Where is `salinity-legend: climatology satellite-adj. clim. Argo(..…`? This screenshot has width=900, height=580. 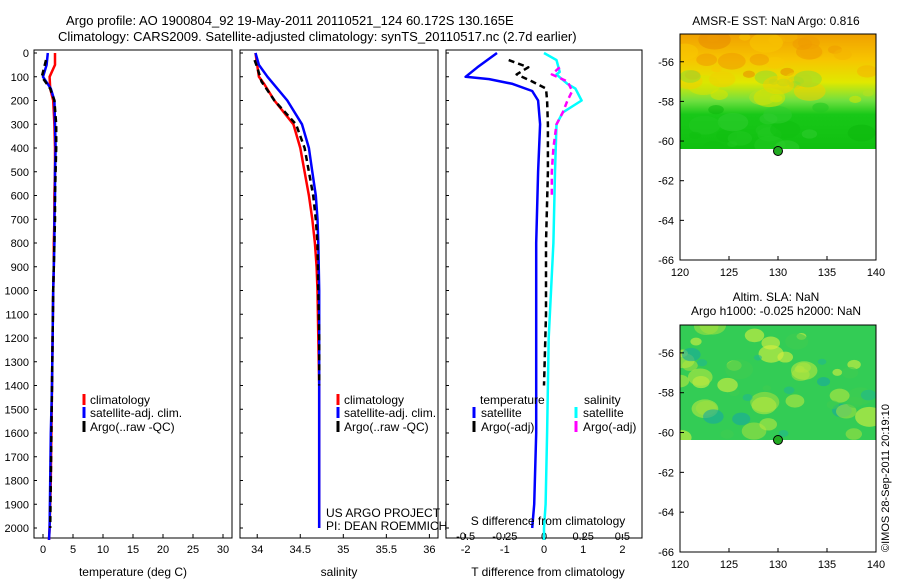 salinity-legend: climatology satellite-adj. clim. Argo(..… is located at coordinates (386, 413).